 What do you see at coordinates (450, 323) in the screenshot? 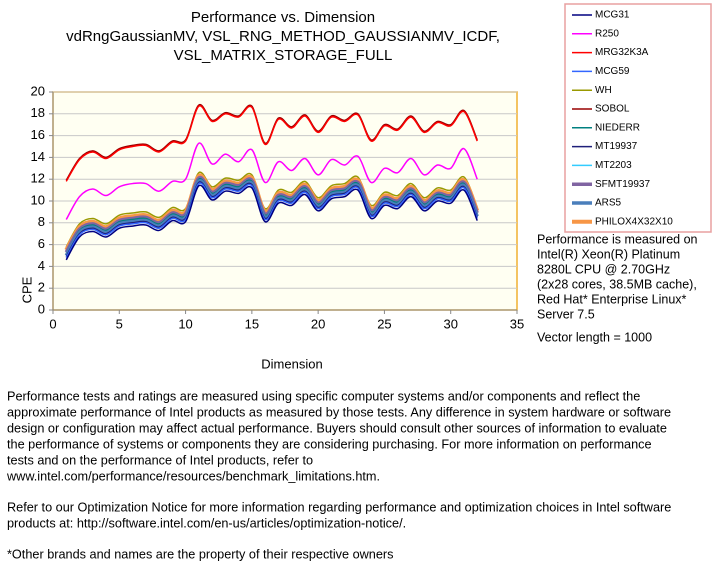
I see `x-tick-label: 30` at bounding box center [450, 323].